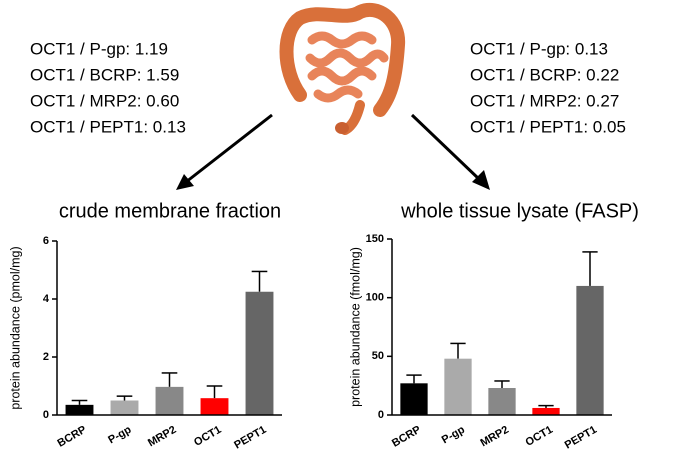 Image resolution: width=692 pixels, height=465 pixels. What do you see at coordinates (544, 100) in the screenshot?
I see `ratio-annotation: OCT1 / MRP2: 0.27` at bounding box center [544, 100].